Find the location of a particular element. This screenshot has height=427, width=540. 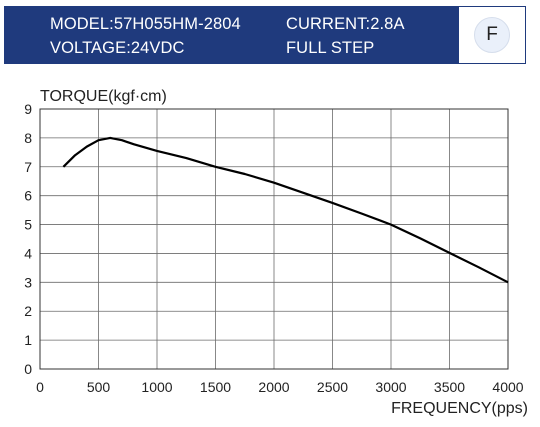

x-tick-label: 0 is located at coordinates (40, 387).